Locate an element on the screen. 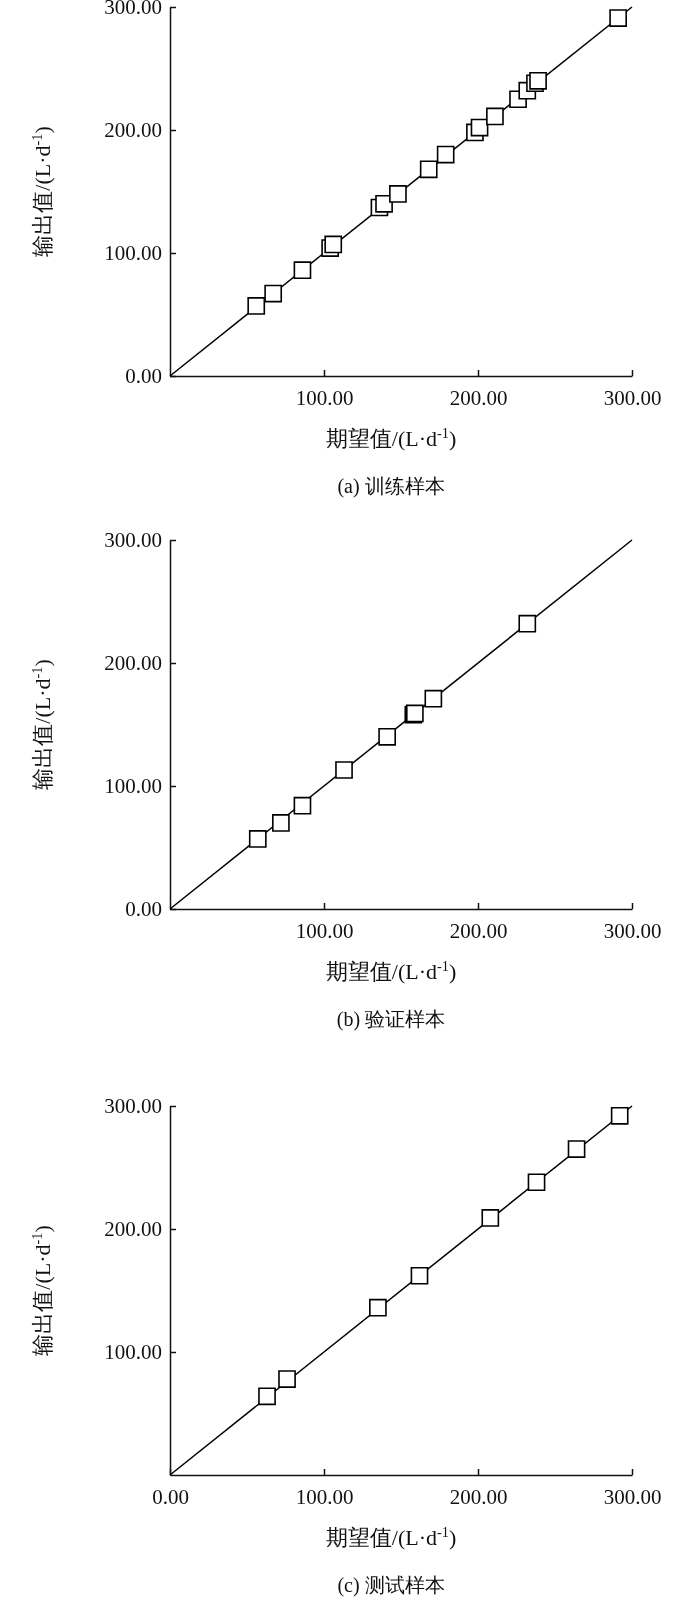 This screenshot has width=700, height=1608. text: (b) 验证样本 is located at coordinates (391, 1019).